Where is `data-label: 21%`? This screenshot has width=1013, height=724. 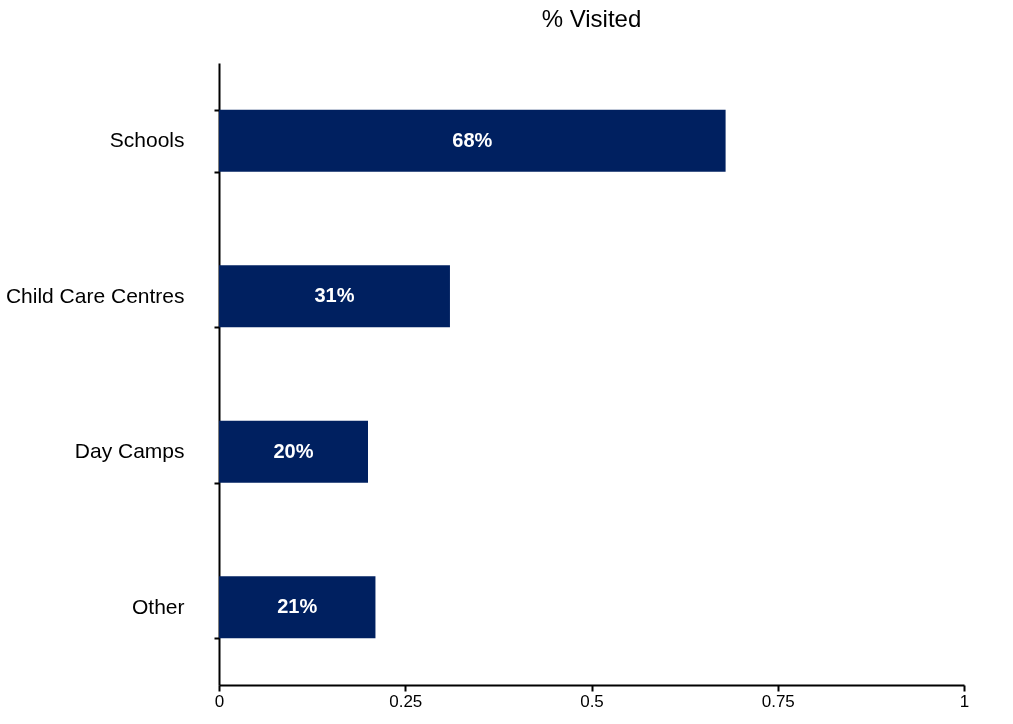 data-label: 21% is located at coordinates (297, 606).